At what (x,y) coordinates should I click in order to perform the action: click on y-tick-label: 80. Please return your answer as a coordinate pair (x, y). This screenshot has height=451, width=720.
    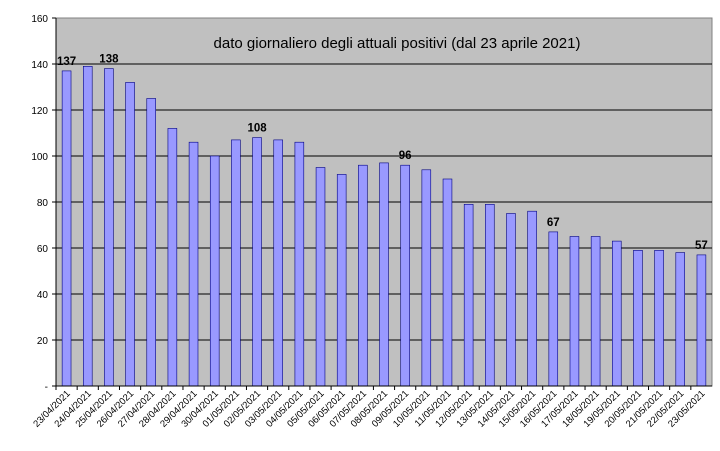
    Looking at the image, I should click on (43, 203).